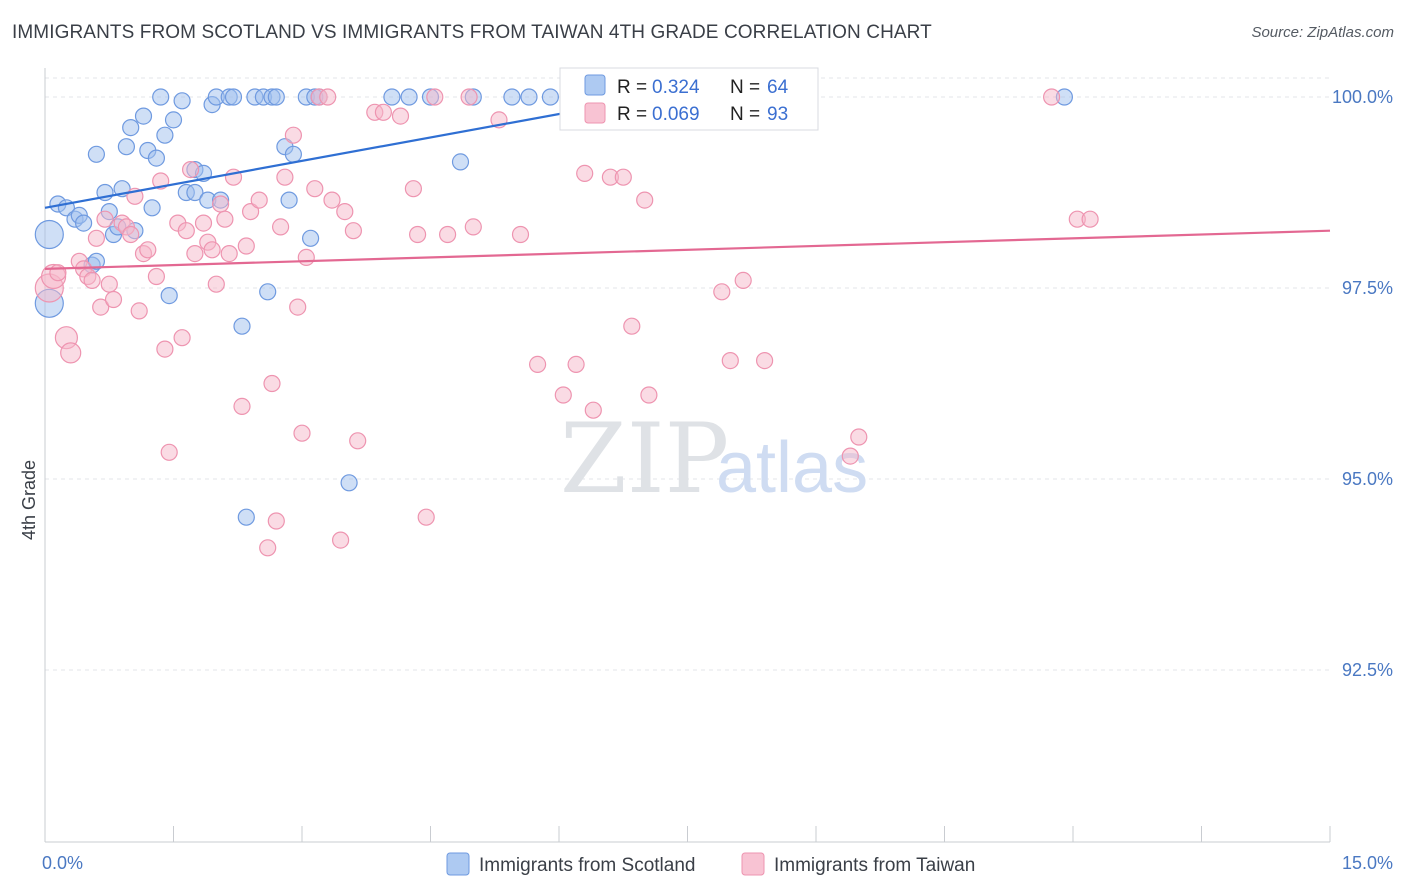 The image size is (1406, 892). I want to click on y-axis-label: 4th Grade, so click(29, 500).